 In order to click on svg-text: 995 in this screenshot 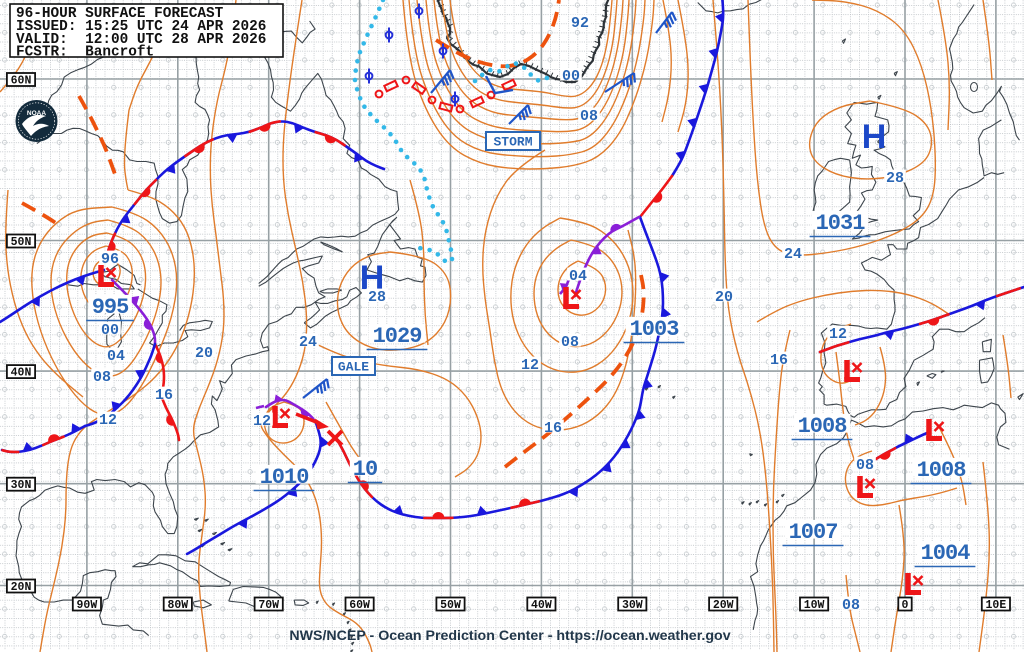, I will do `click(110, 307)`.